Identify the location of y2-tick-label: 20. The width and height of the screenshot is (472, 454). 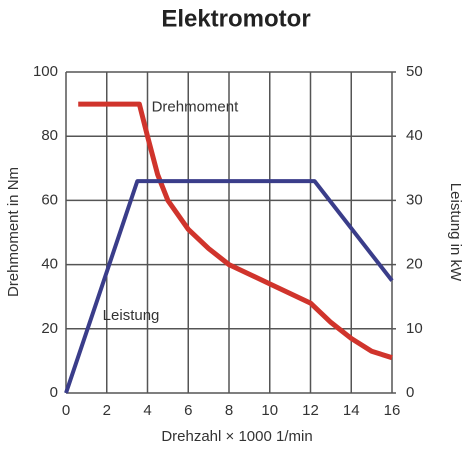
(414, 264).